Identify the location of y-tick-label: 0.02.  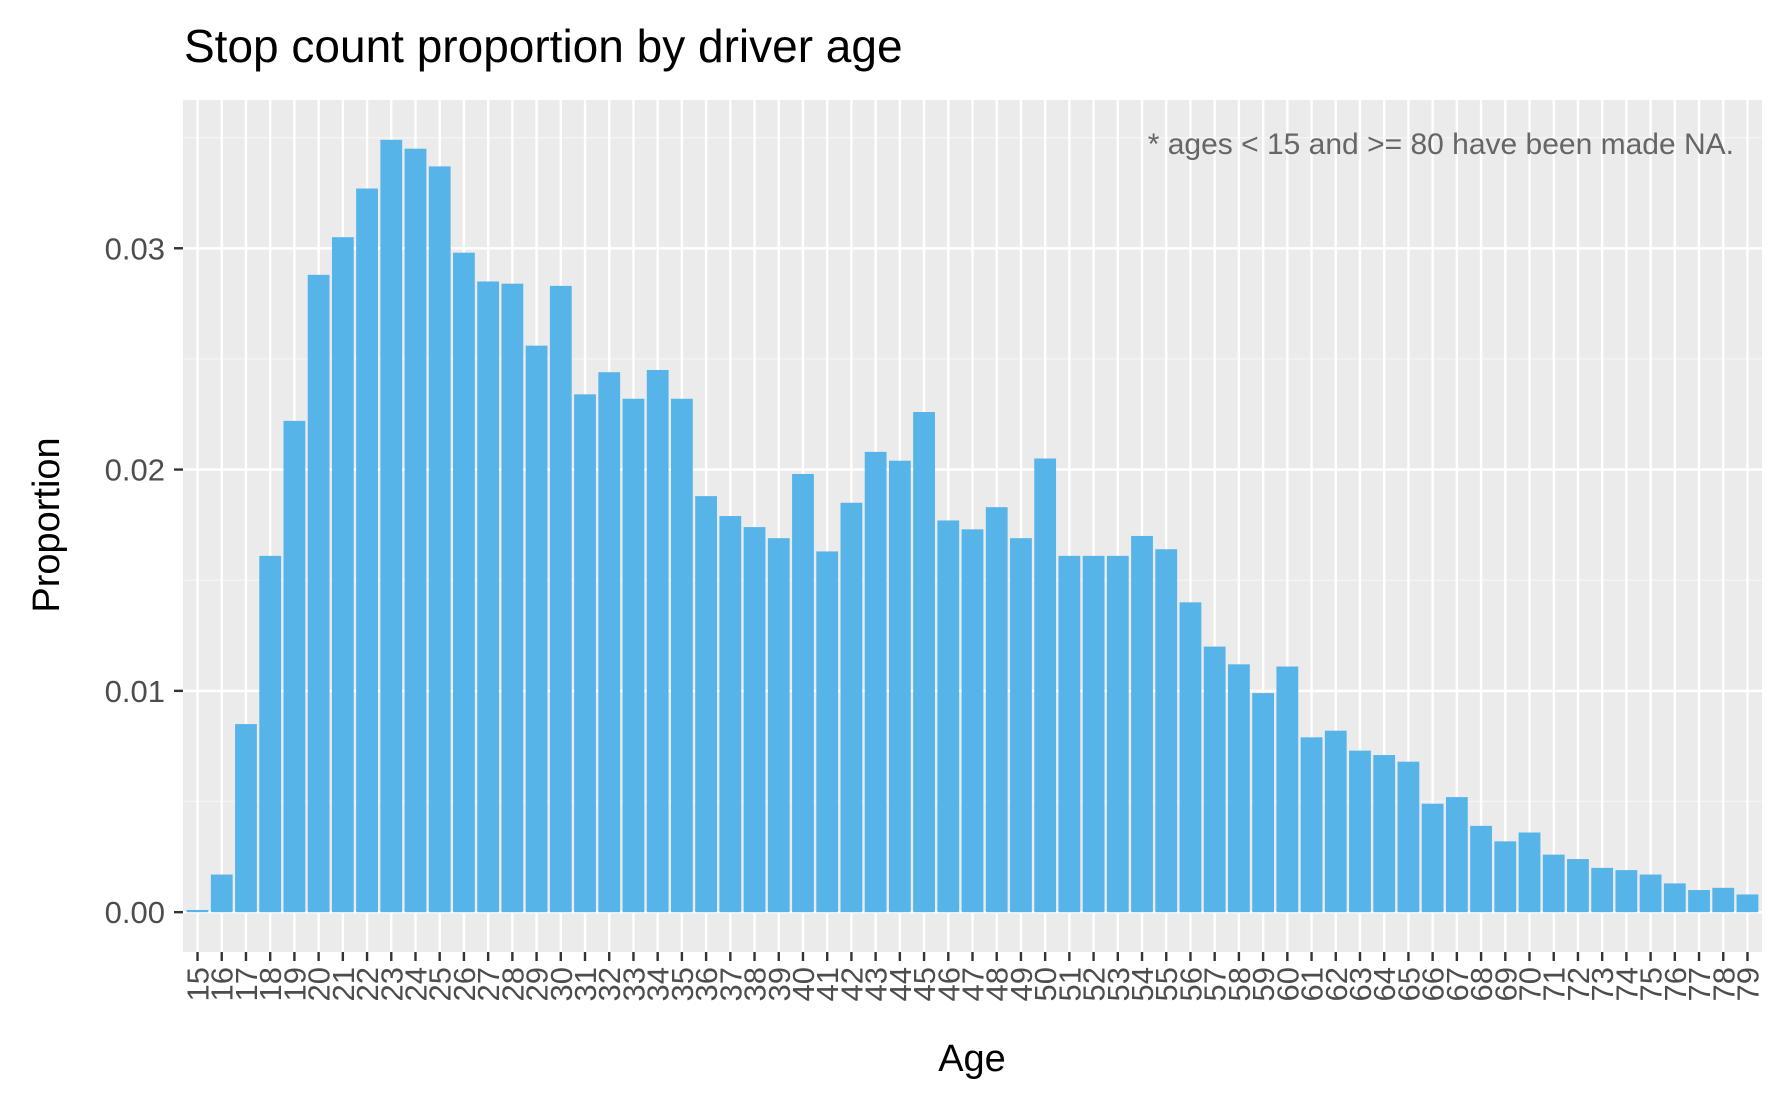
(135, 470).